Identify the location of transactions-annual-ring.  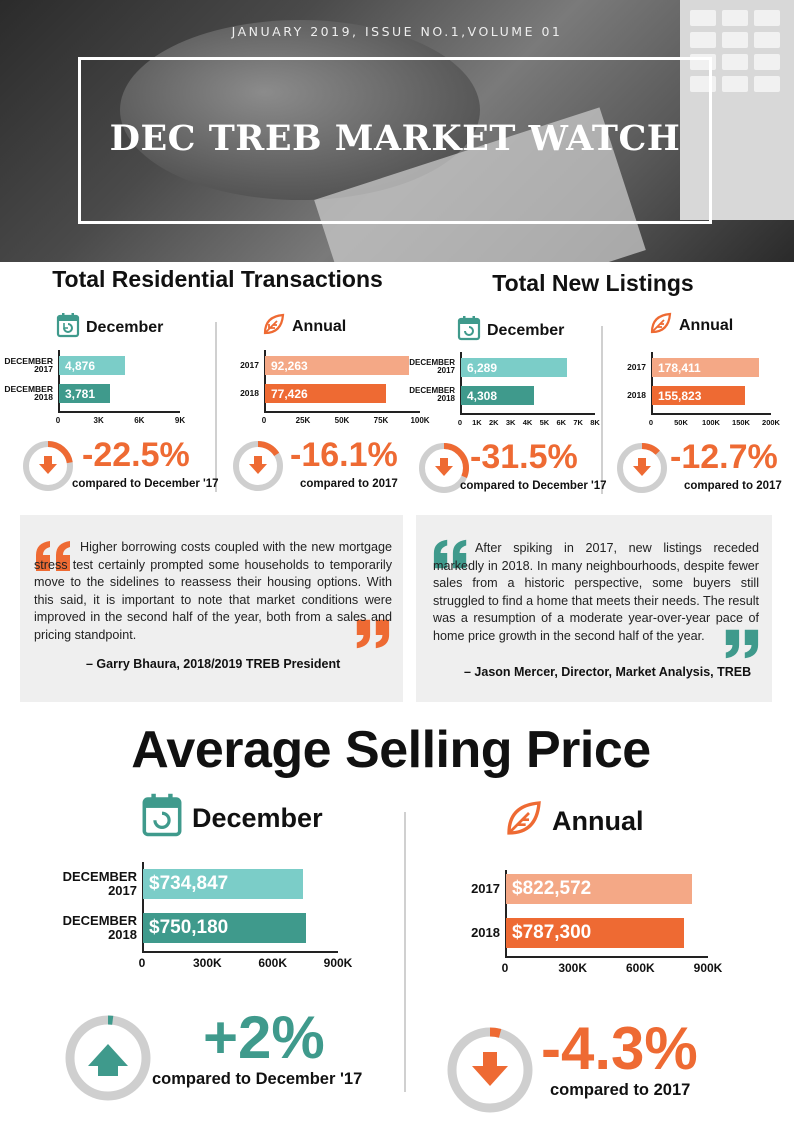
(258, 468).